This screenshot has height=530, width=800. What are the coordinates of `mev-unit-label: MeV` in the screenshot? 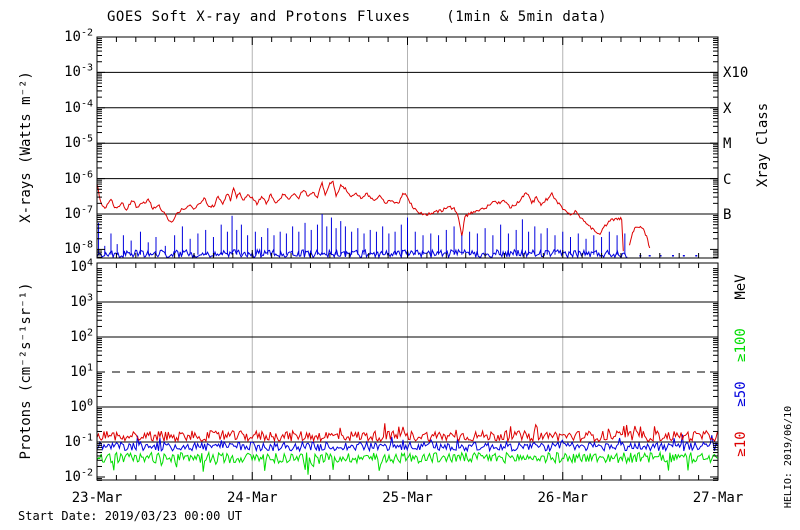 It's located at (741, 287).